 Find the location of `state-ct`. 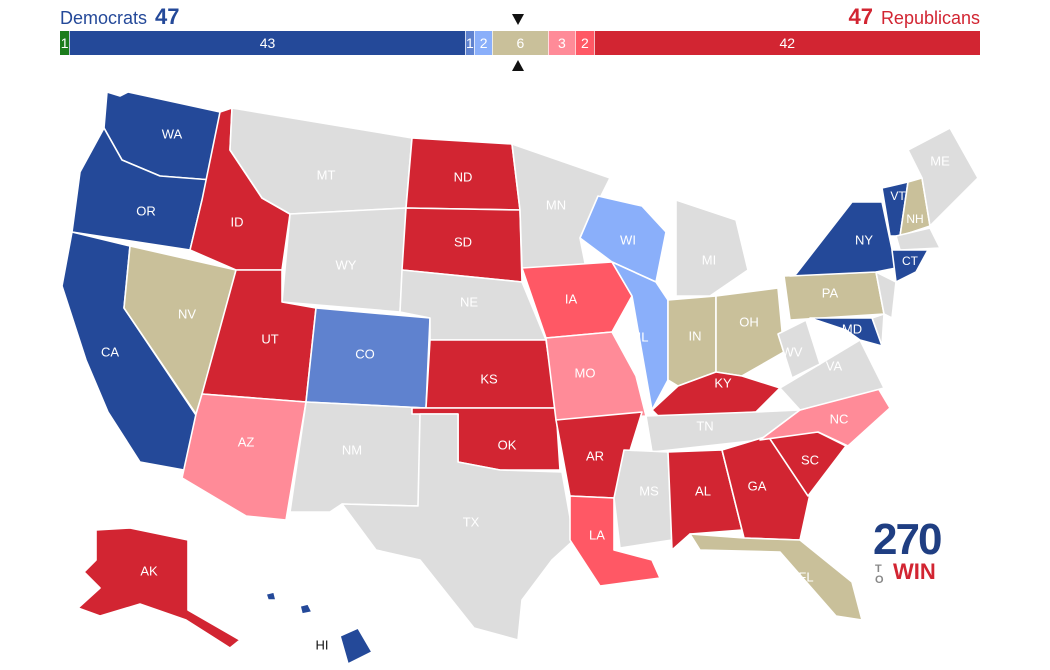

state-ct is located at coordinates (910, 266).